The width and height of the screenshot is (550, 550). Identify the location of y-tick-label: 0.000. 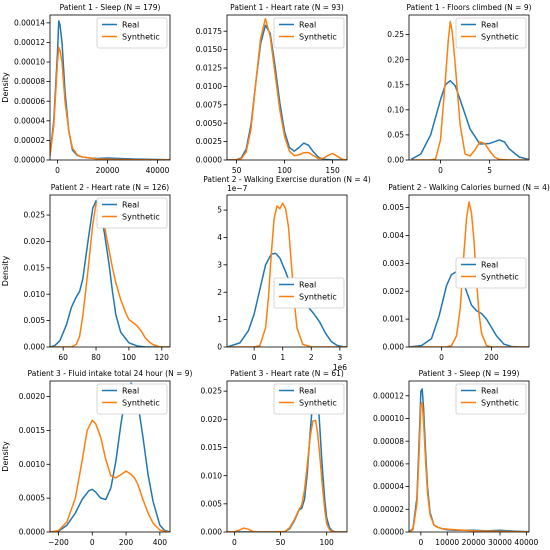
(394, 347).